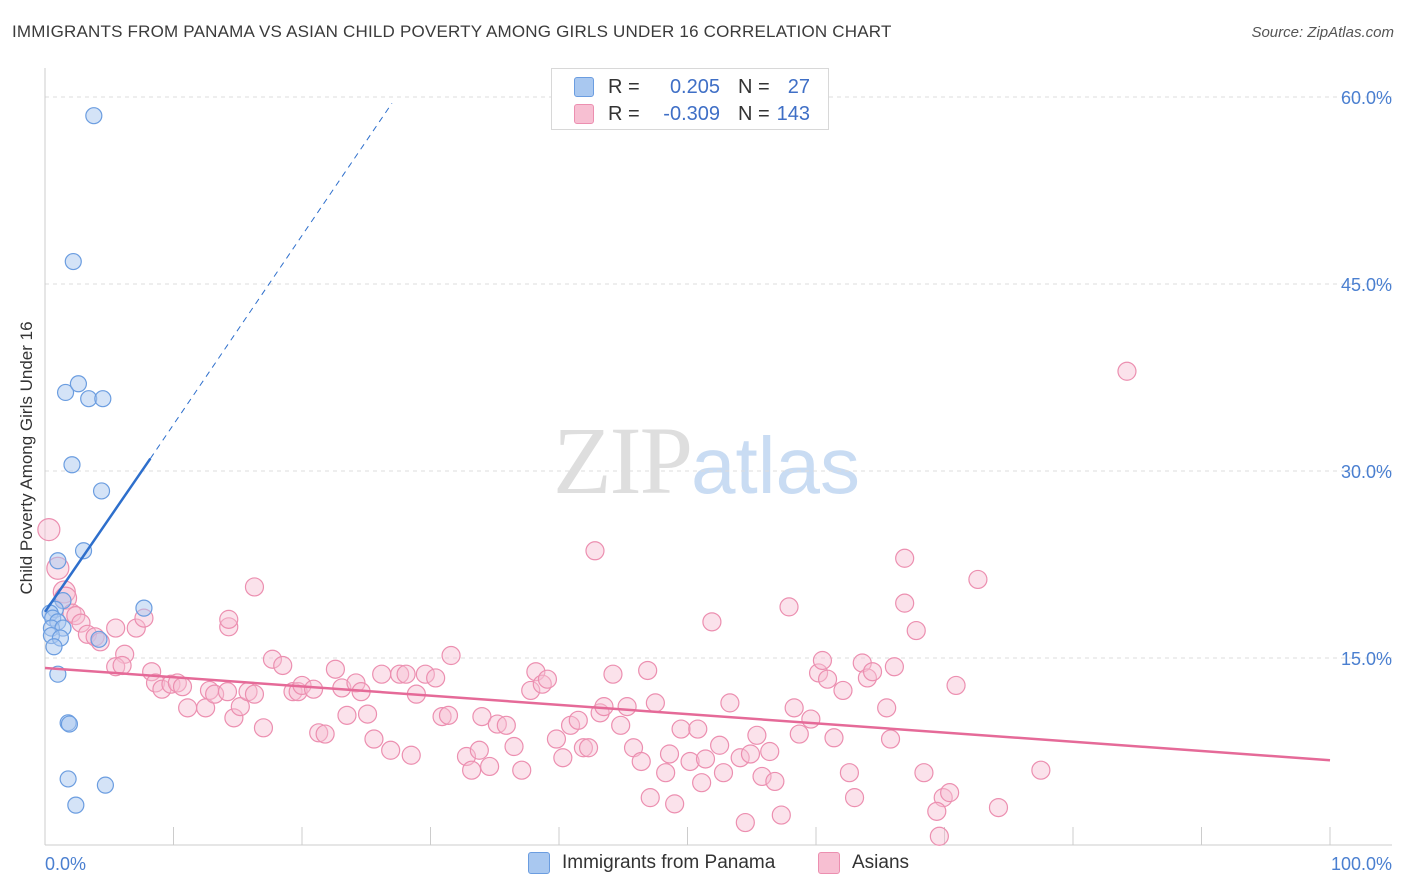 This screenshot has width=1406, height=892. What do you see at coordinates (1322, 32) in the screenshot?
I see `source-label: Source: ZipAtlas.com` at bounding box center [1322, 32].